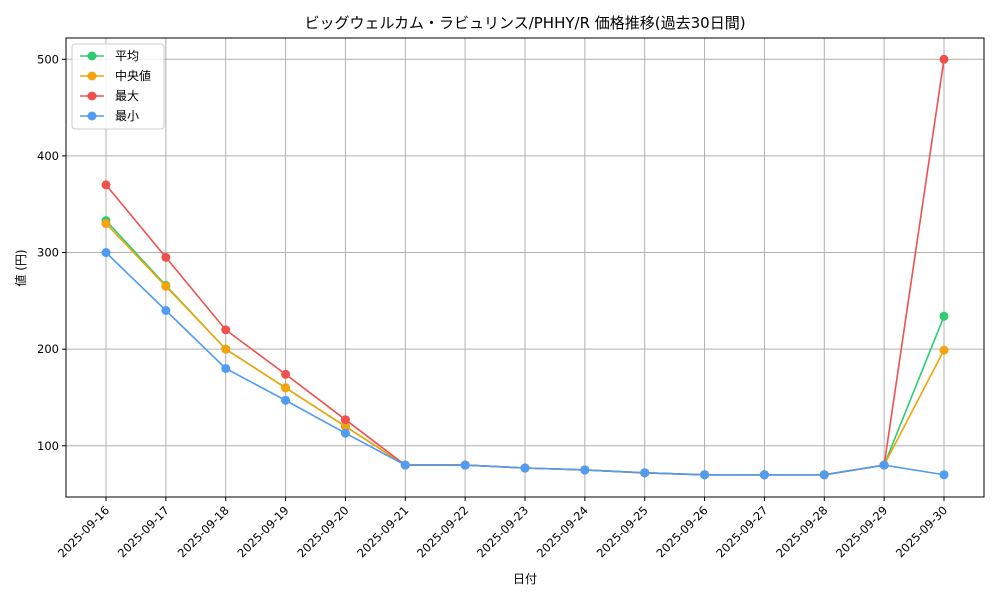 The height and width of the screenshot is (604, 1000). I want to click on legend-label: 平均, so click(127, 56).